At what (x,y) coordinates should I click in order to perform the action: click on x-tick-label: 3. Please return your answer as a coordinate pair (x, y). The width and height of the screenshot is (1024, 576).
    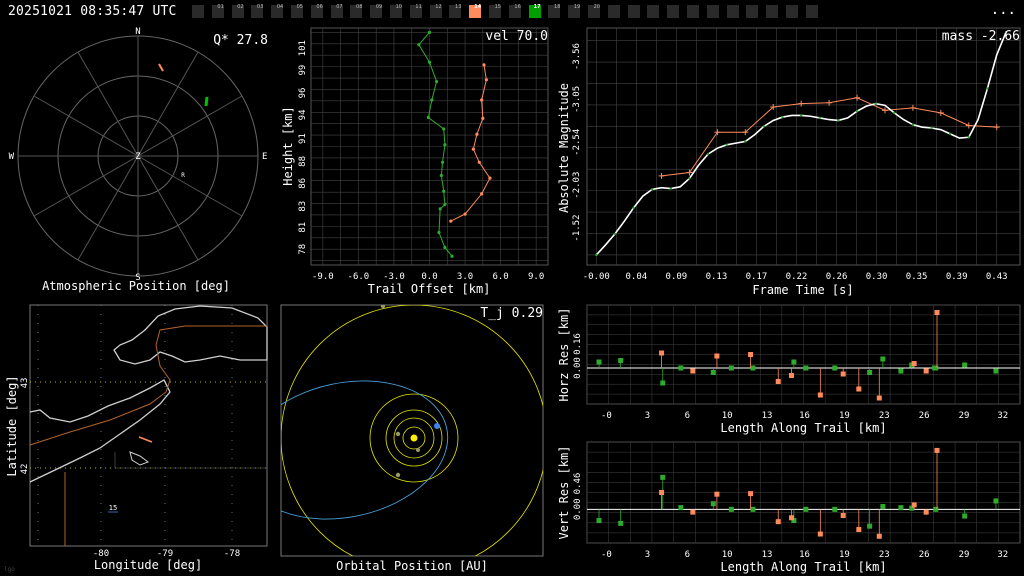
    Looking at the image, I should click on (647, 555).